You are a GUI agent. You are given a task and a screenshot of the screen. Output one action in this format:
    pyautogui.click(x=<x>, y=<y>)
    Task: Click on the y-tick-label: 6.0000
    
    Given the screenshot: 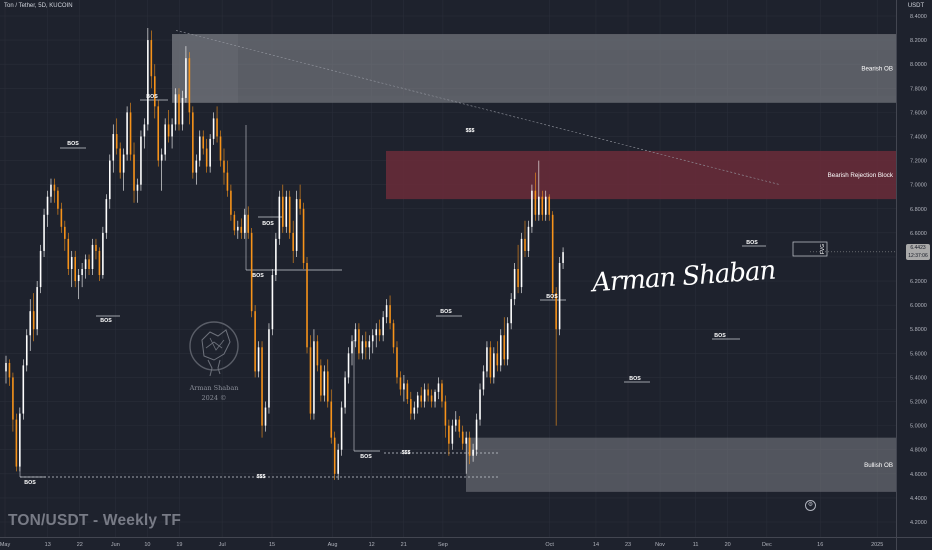 What is the action you would take?
    pyautogui.click(x=918, y=306)
    